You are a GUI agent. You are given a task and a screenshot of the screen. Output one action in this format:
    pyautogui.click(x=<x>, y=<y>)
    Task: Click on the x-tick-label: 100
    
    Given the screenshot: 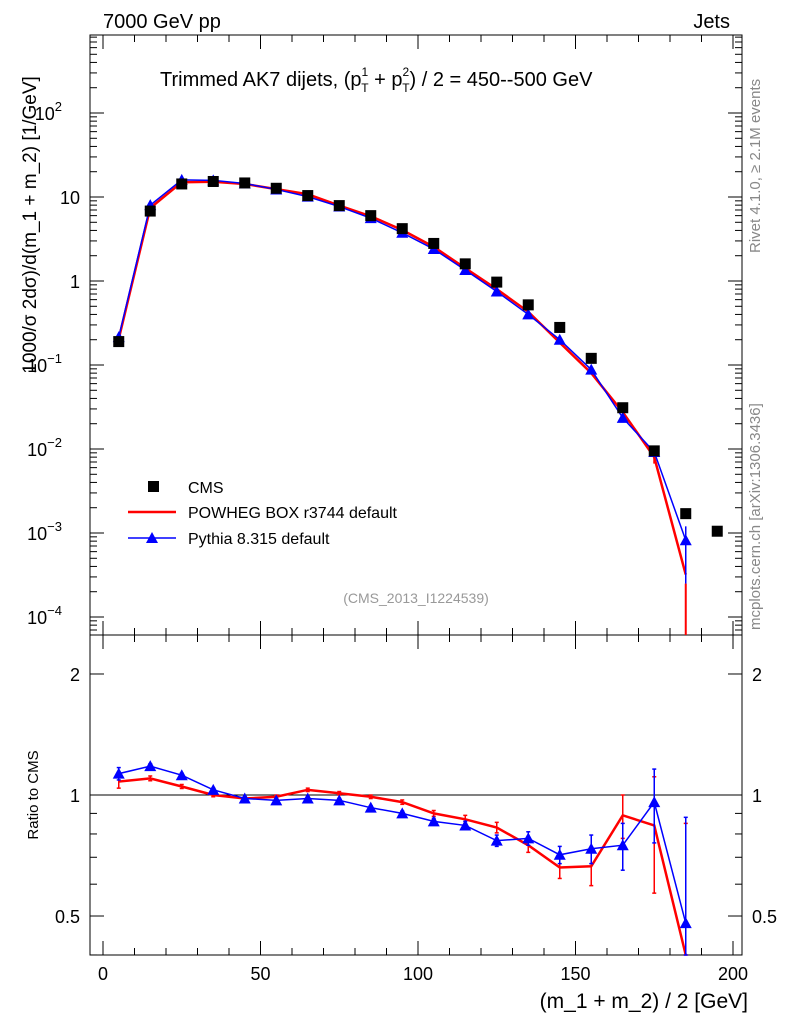 What is the action you would take?
    pyautogui.click(x=418, y=974)
    